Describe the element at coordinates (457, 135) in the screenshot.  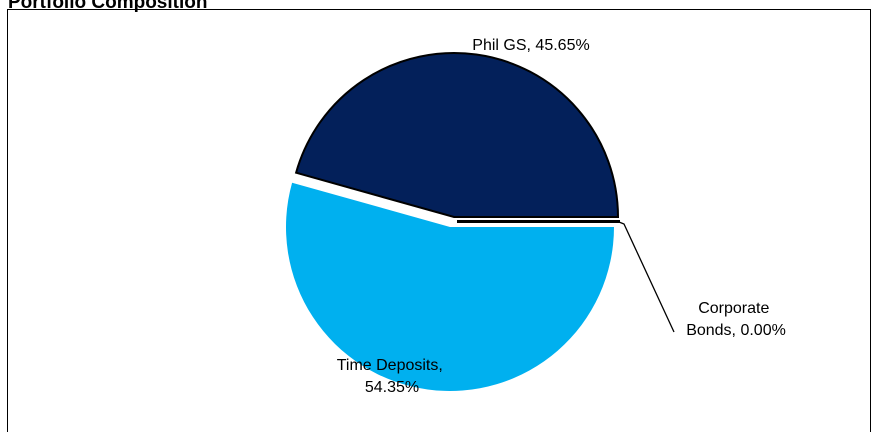
I see `pie-slice-phil-gs` at that location.